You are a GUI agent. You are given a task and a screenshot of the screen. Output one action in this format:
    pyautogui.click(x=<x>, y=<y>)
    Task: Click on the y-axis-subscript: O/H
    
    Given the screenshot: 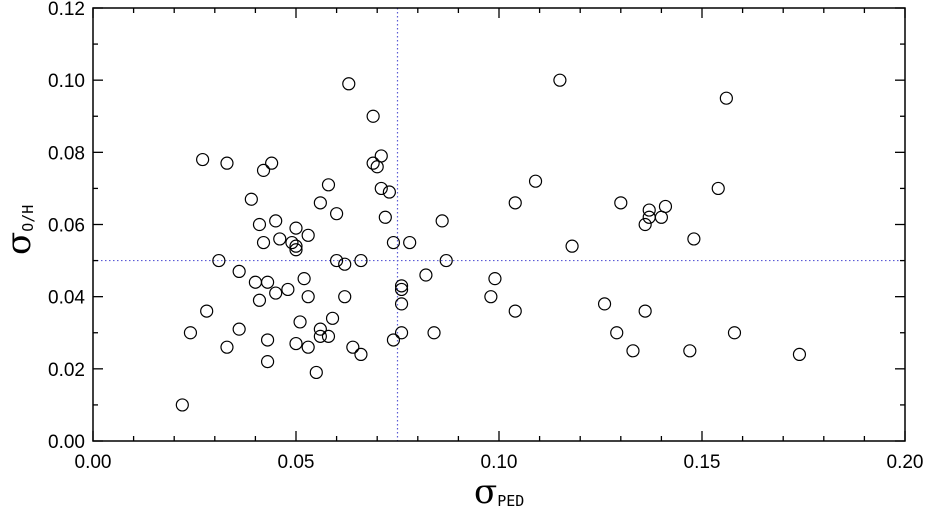 What is the action you would take?
    pyautogui.click(x=28, y=218)
    